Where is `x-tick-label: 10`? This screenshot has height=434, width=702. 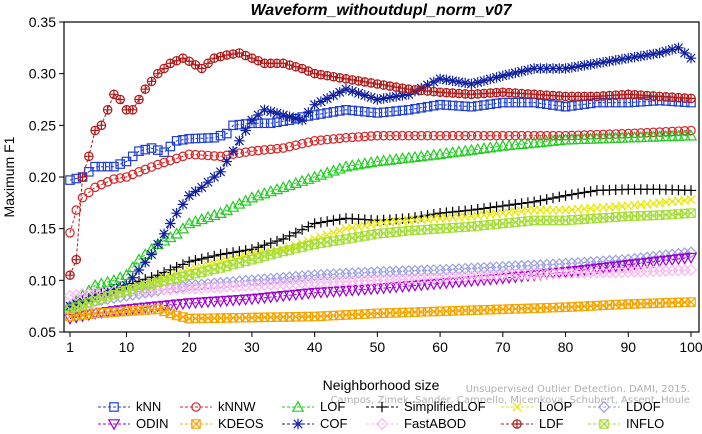
x-tick-label: 10 is located at coordinates (127, 347).